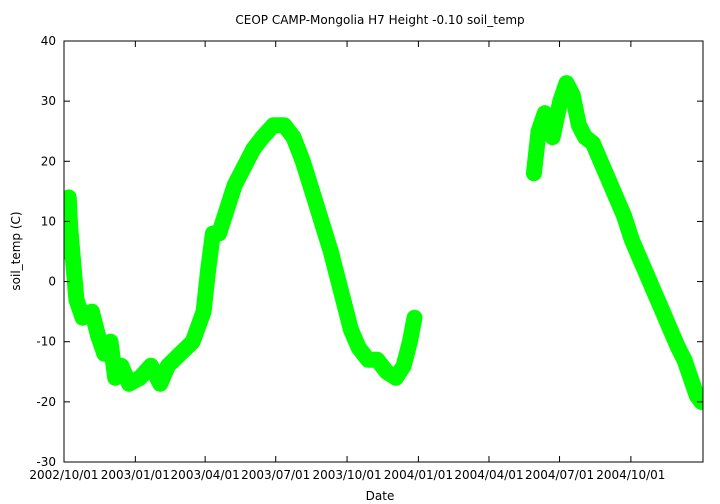 The width and height of the screenshot is (720, 504). I want to click on y-axis-label: soil_temp (C), so click(16, 250).